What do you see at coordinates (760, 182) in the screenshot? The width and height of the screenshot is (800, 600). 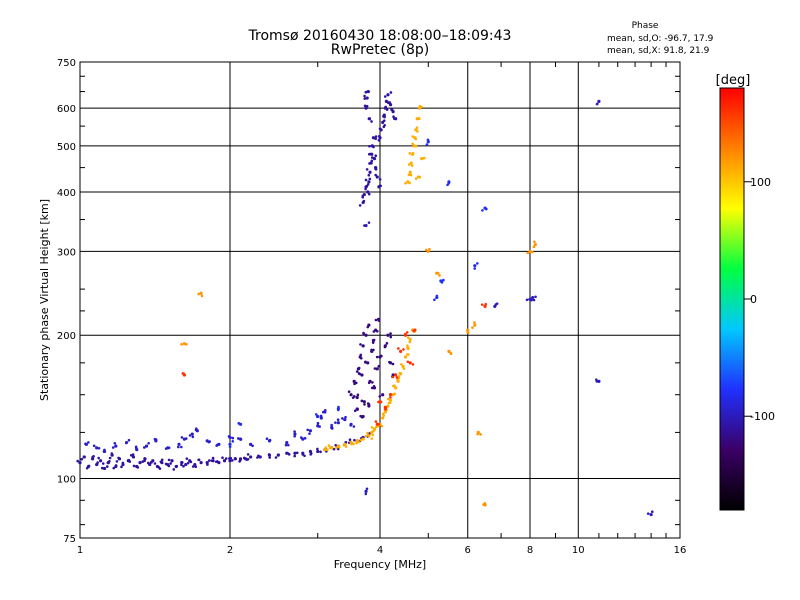 I see `colorbar-tick-label: 100` at bounding box center [760, 182].